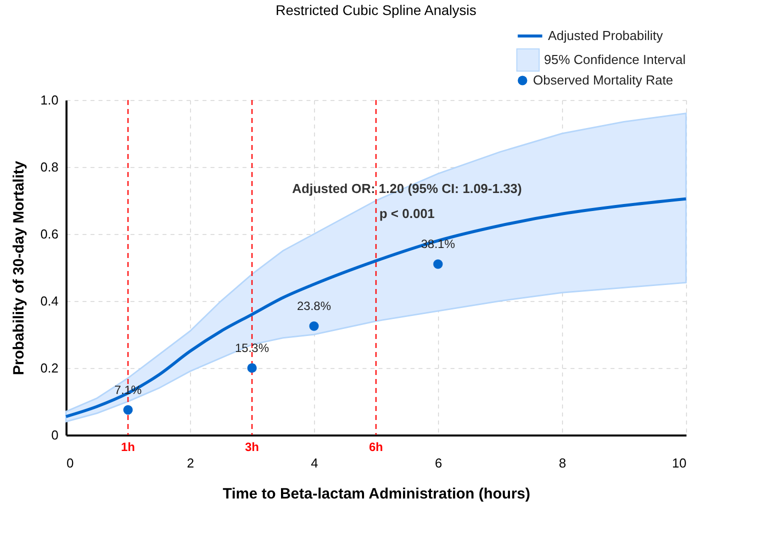  I want to click on ref-line-label: 3h, so click(252, 447).